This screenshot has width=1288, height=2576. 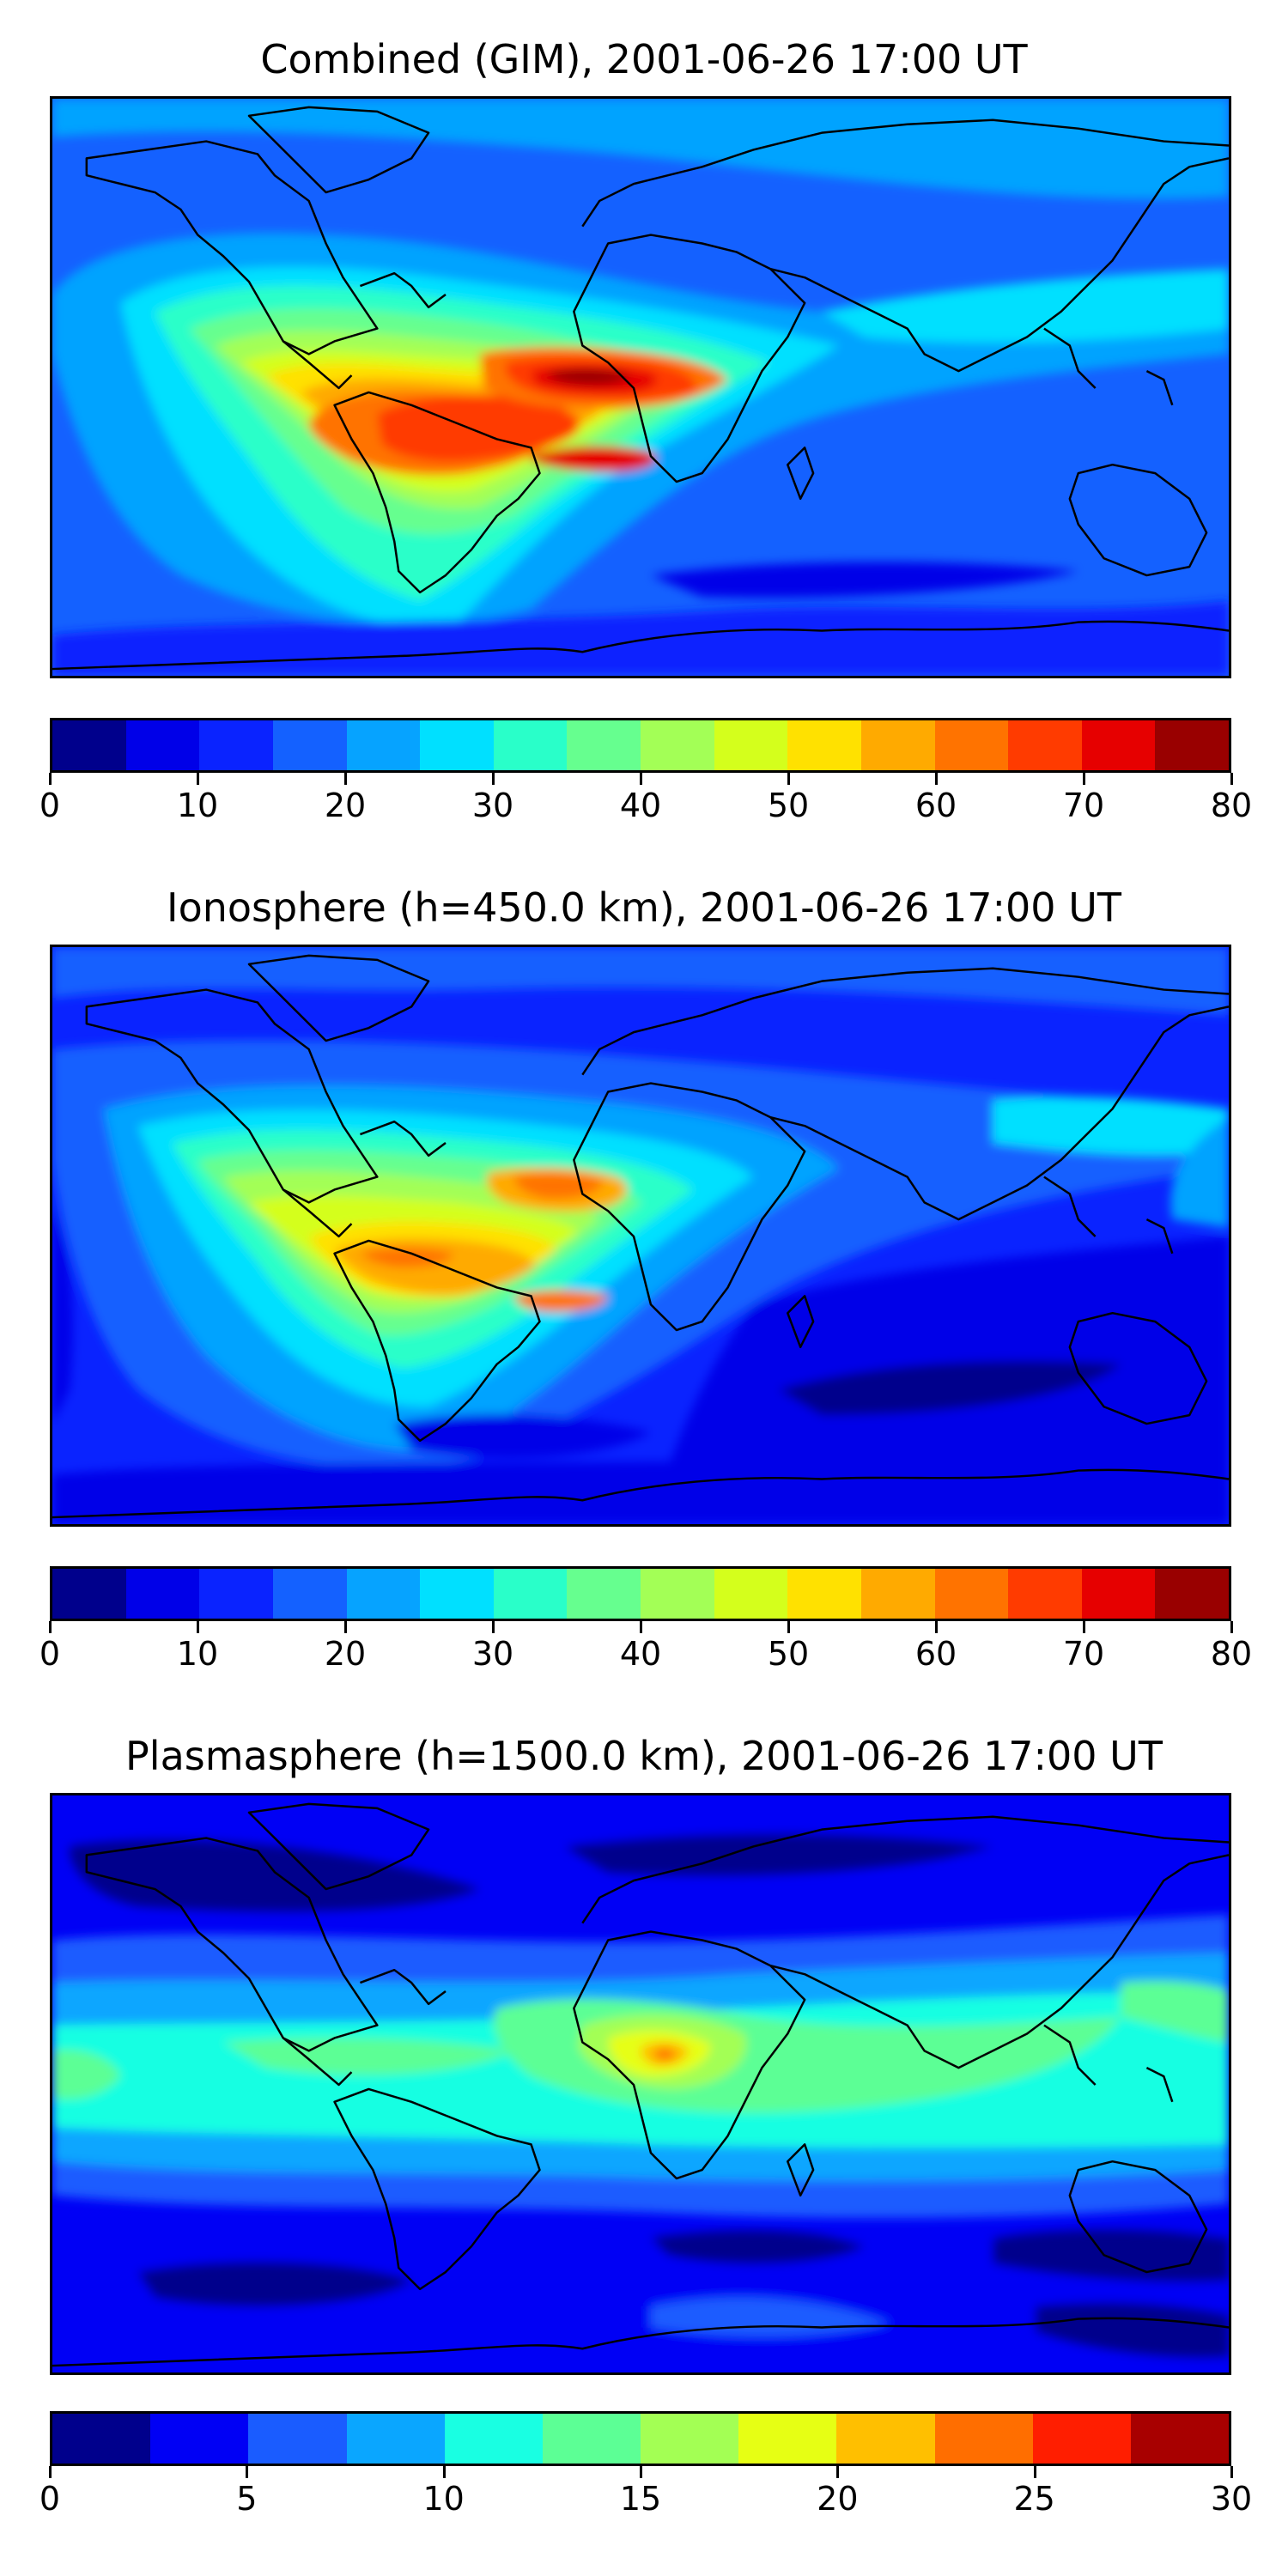 What do you see at coordinates (1034, 2499) in the screenshot?
I see `colorbar-tick-label: 25` at bounding box center [1034, 2499].